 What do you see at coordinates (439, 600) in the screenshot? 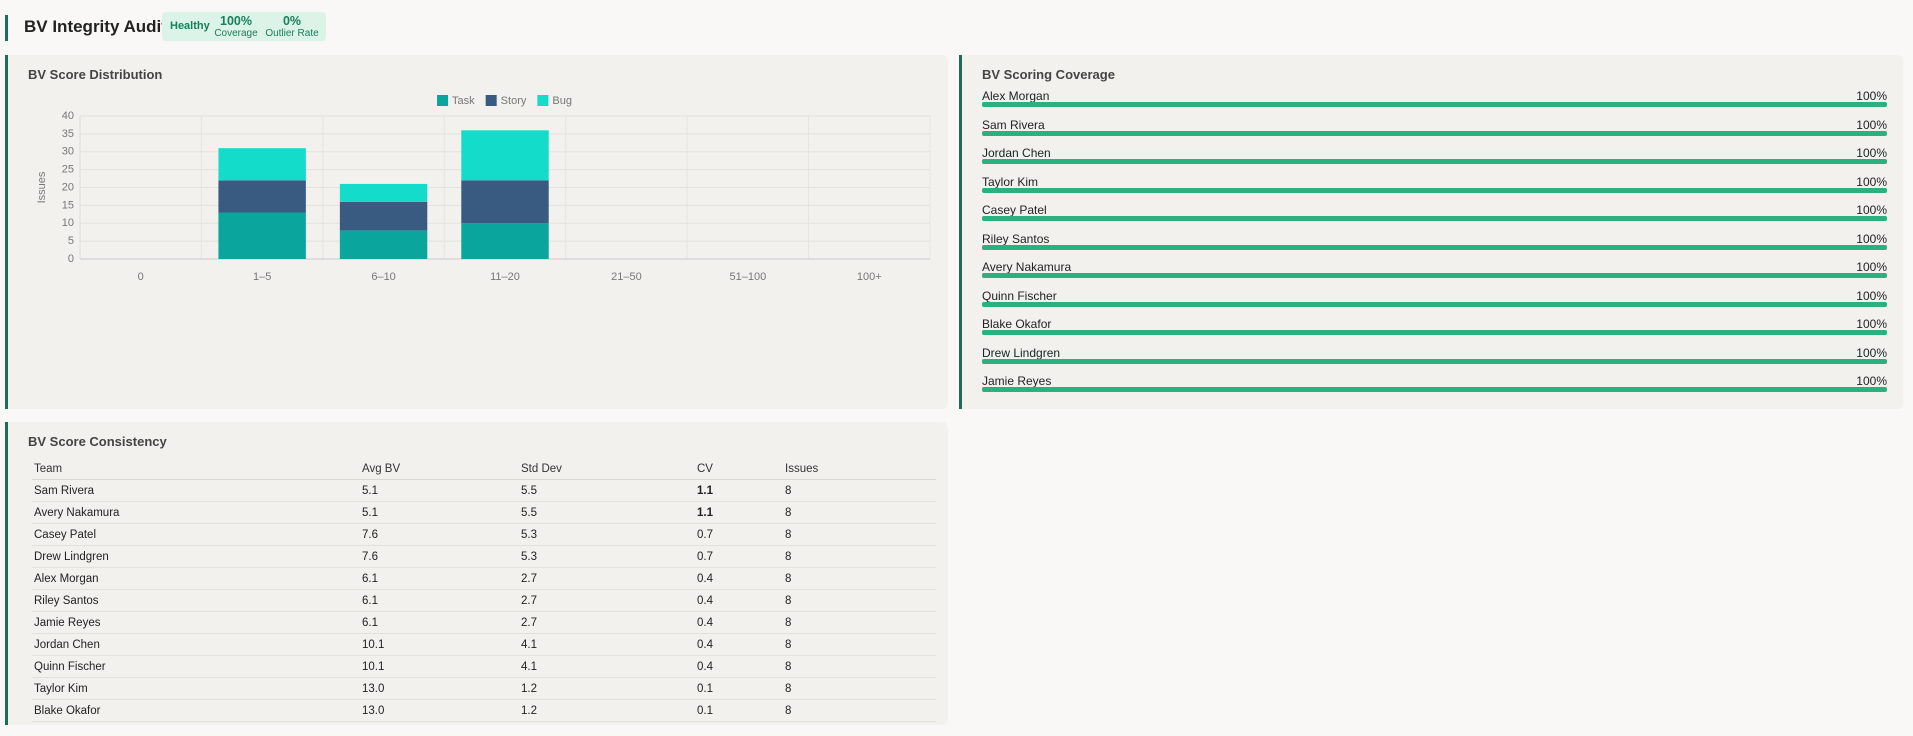
I see `table-cell: 6.1` at bounding box center [439, 600].